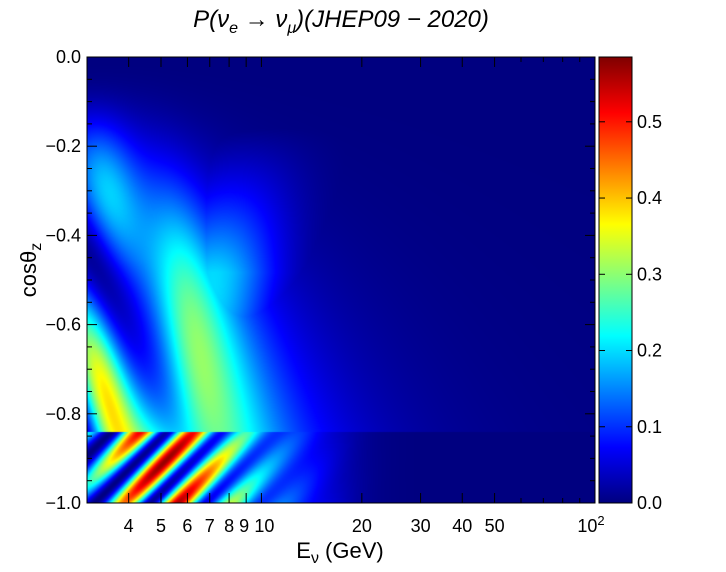  What do you see at coordinates (264, 526) in the screenshot?
I see `x-tick-label: 10` at bounding box center [264, 526].